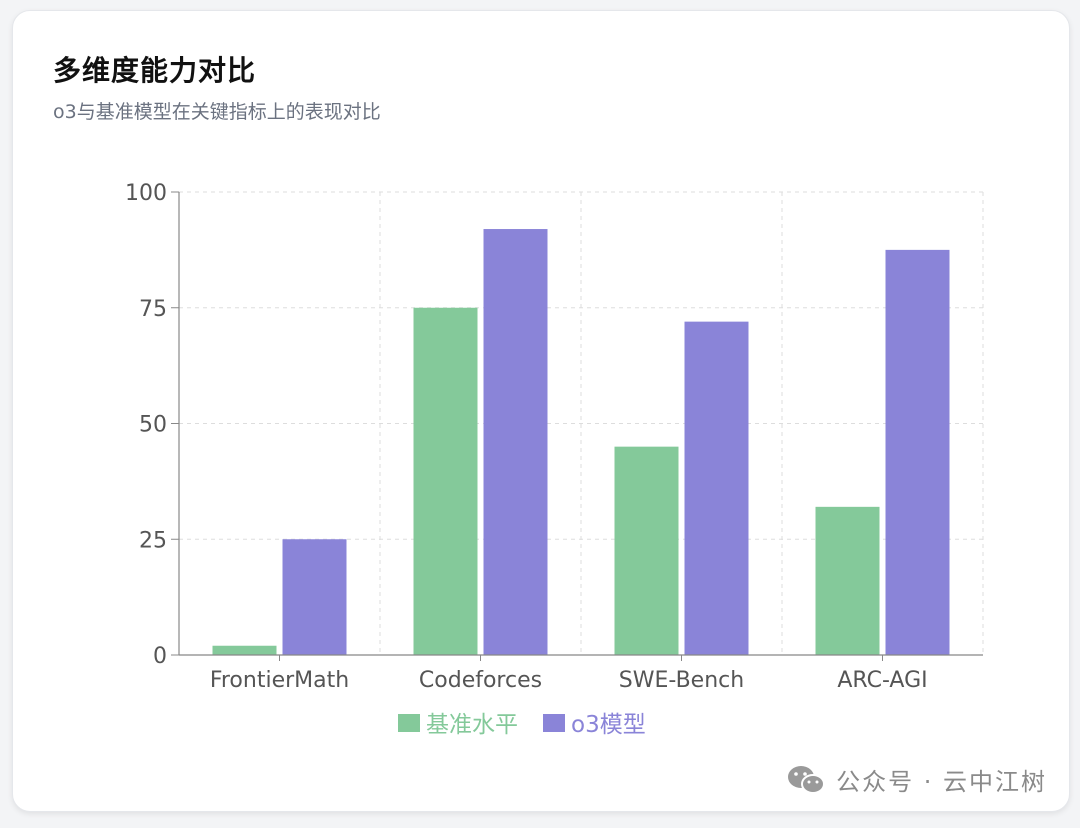 Image resolution: width=1080 pixels, height=828 pixels. What do you see at coordinates (153, 540) in the screenshot?
I see `y-tick-label: 25` at bounding box center [153, 540].